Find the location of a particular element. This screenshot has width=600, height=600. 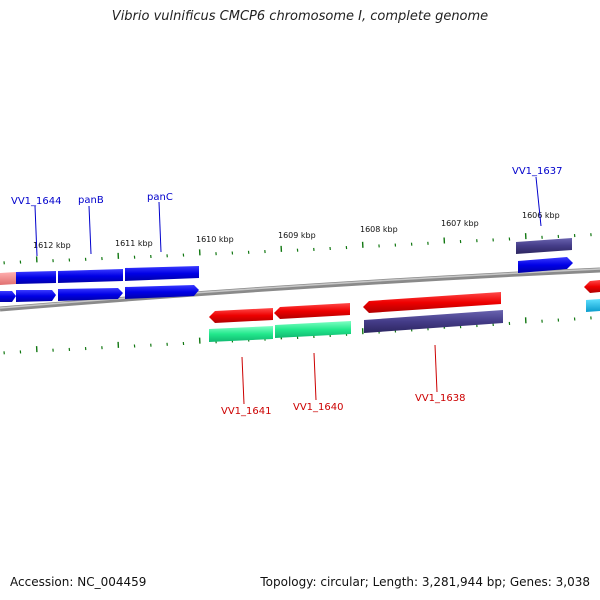

kbp-label-1609: 1609 kbp is located at coordinates (297, 235).